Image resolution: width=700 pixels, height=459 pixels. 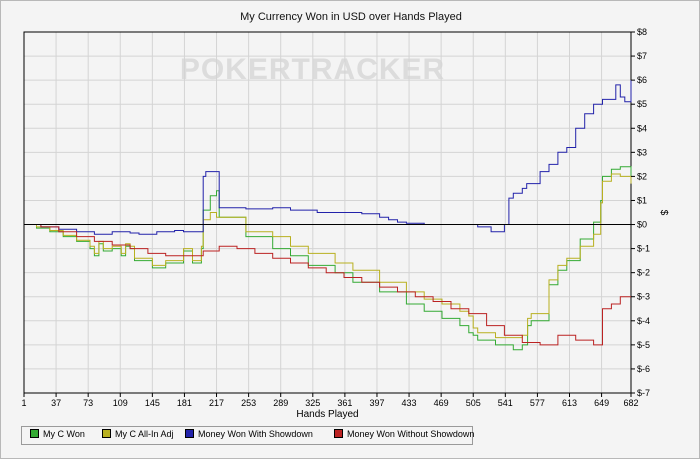 What do you see at coordinates (64, 434) in the screenshot?
I see `legend-label: My C Won` at bounding box center [64, 434].